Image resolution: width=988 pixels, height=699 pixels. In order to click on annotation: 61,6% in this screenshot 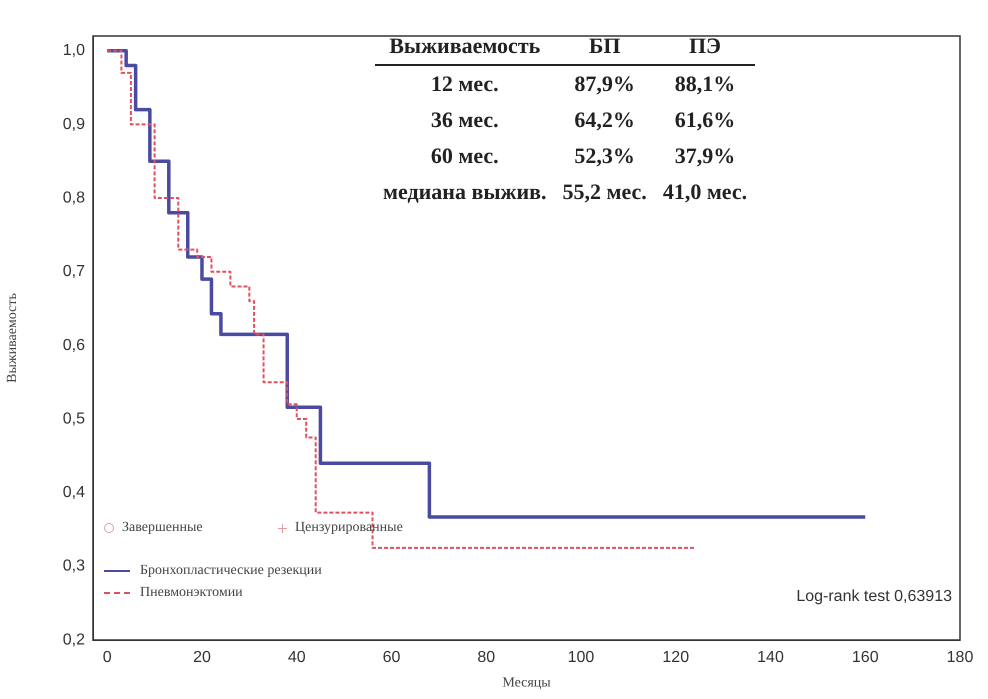, I will do `click(705, 120)`.